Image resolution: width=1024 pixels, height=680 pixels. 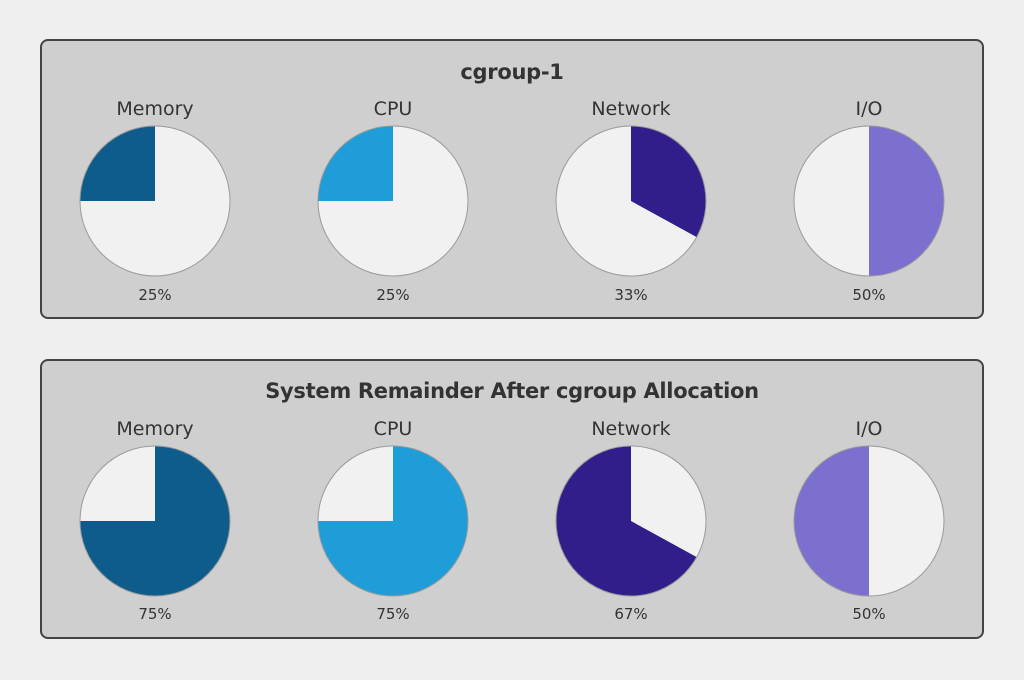 What do you see at coordinates (512, 72) in the screenshot?
I see `panel-title: cgroup-1` at bounding box center [512, 72].